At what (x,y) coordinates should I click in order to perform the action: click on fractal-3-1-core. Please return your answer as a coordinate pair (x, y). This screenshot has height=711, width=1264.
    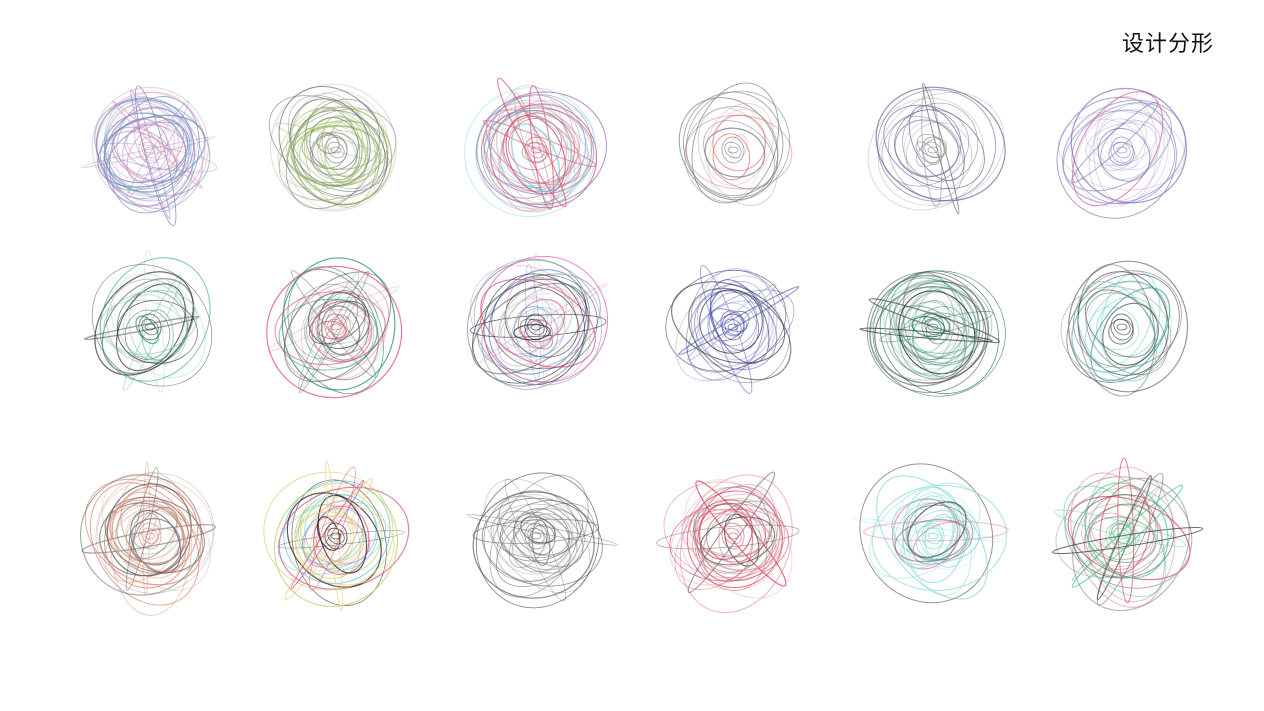
    Looking at the image, I should click on (150, 536).